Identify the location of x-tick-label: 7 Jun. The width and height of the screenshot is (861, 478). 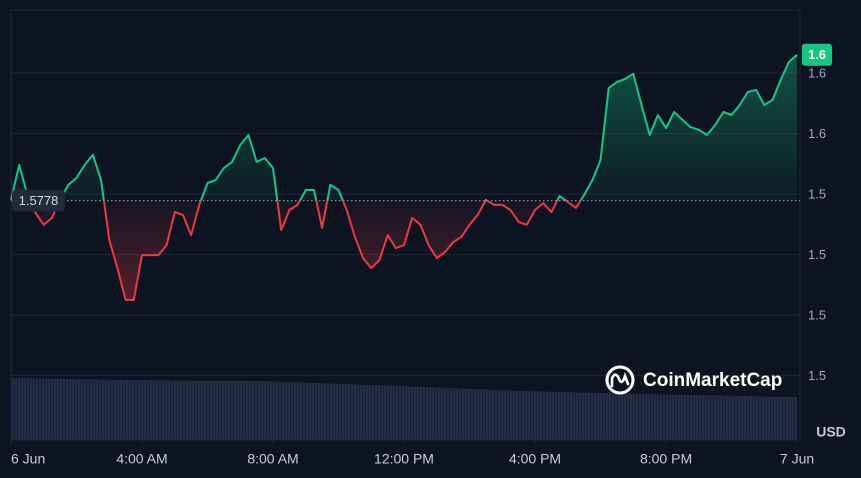
(797, 459).